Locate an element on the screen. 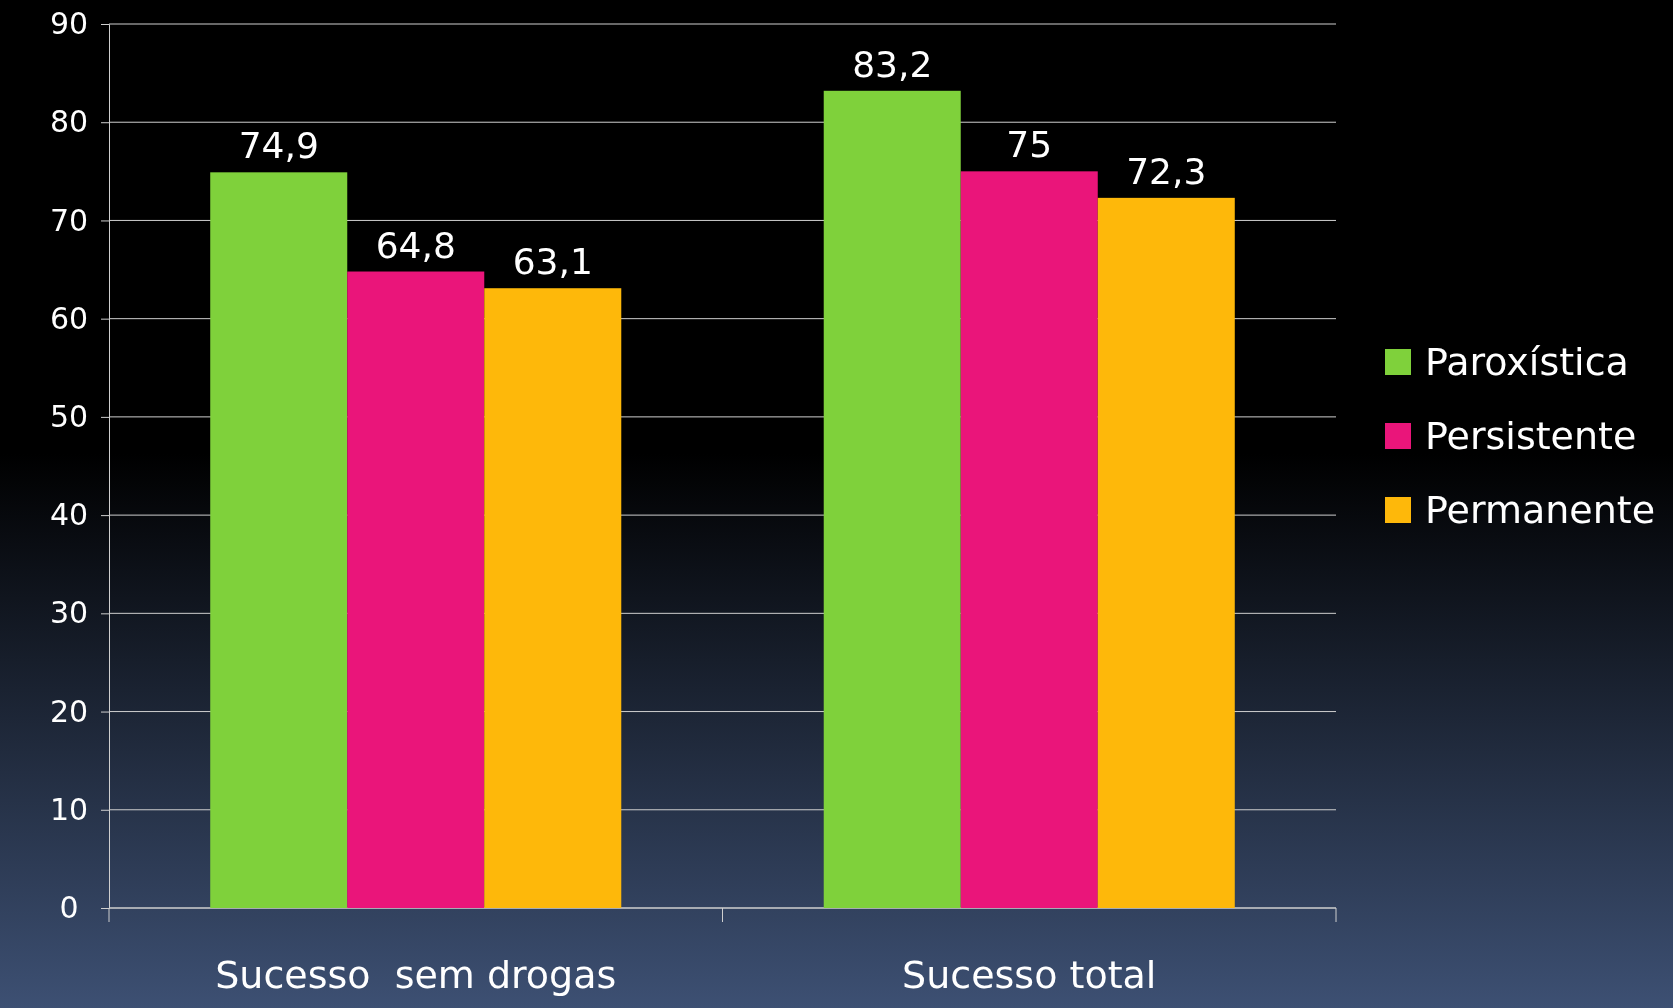  y-tick-label: 70 is located at coordinates (69, 220).